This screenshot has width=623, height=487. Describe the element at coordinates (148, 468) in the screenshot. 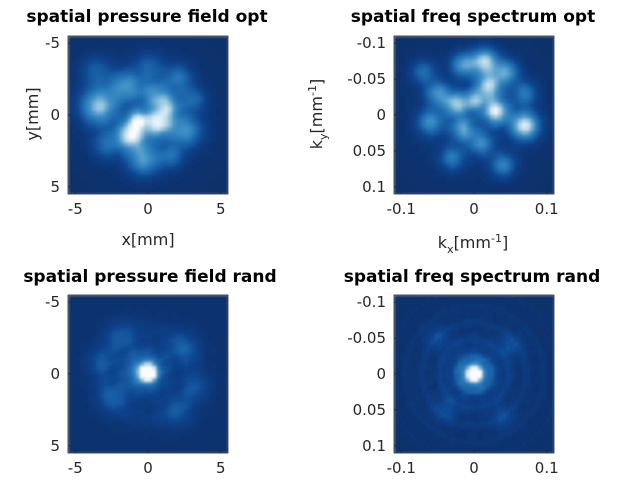

I see `x-tick-label: 0` at that location.